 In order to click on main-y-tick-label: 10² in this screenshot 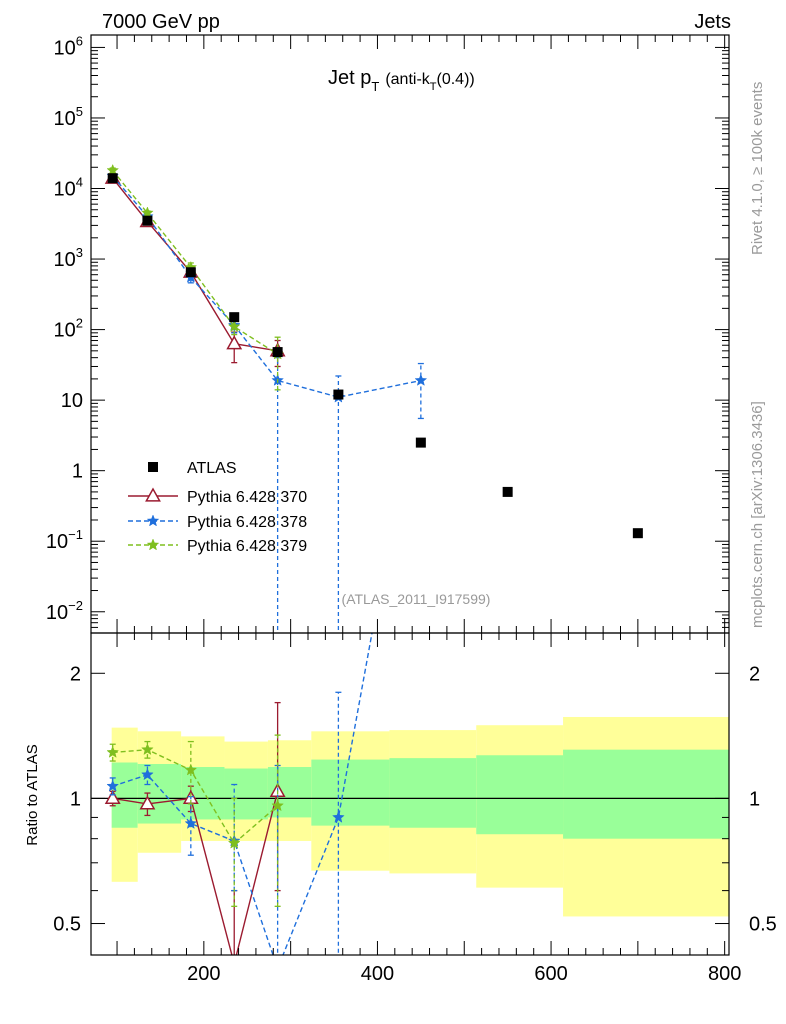, I will do `click(68, 329)`.